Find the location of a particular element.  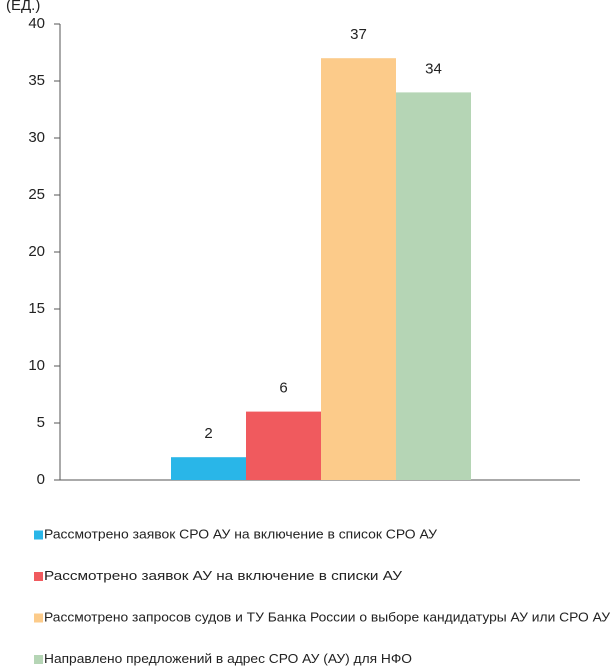

value-label: 2 is located at coordinates (208, 433).